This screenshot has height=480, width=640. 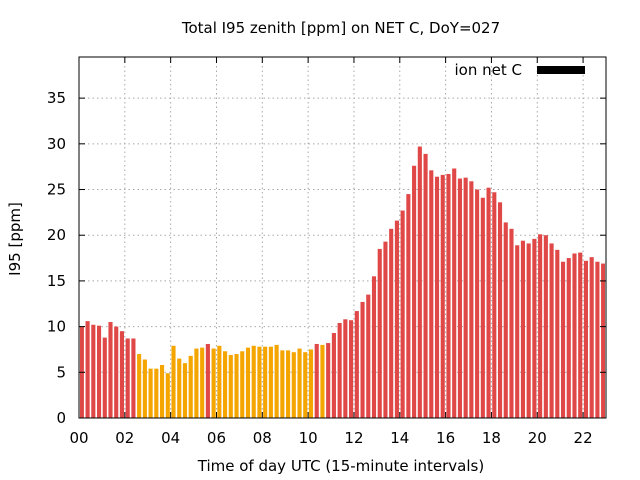 I want to click on y-tick-label-30: 30, so click(x=56, y=144).